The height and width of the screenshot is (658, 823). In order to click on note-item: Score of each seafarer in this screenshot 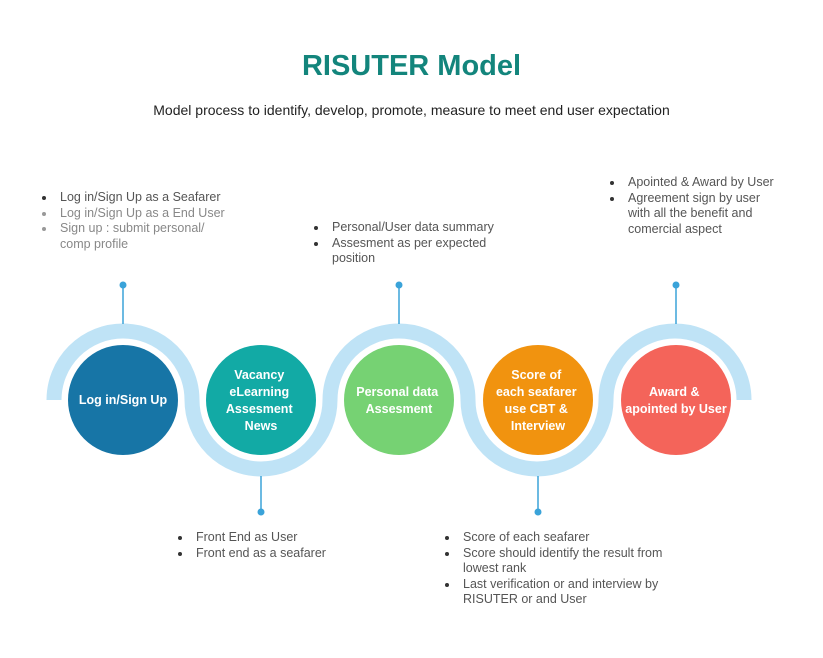, I will do `click(569, 538)`.